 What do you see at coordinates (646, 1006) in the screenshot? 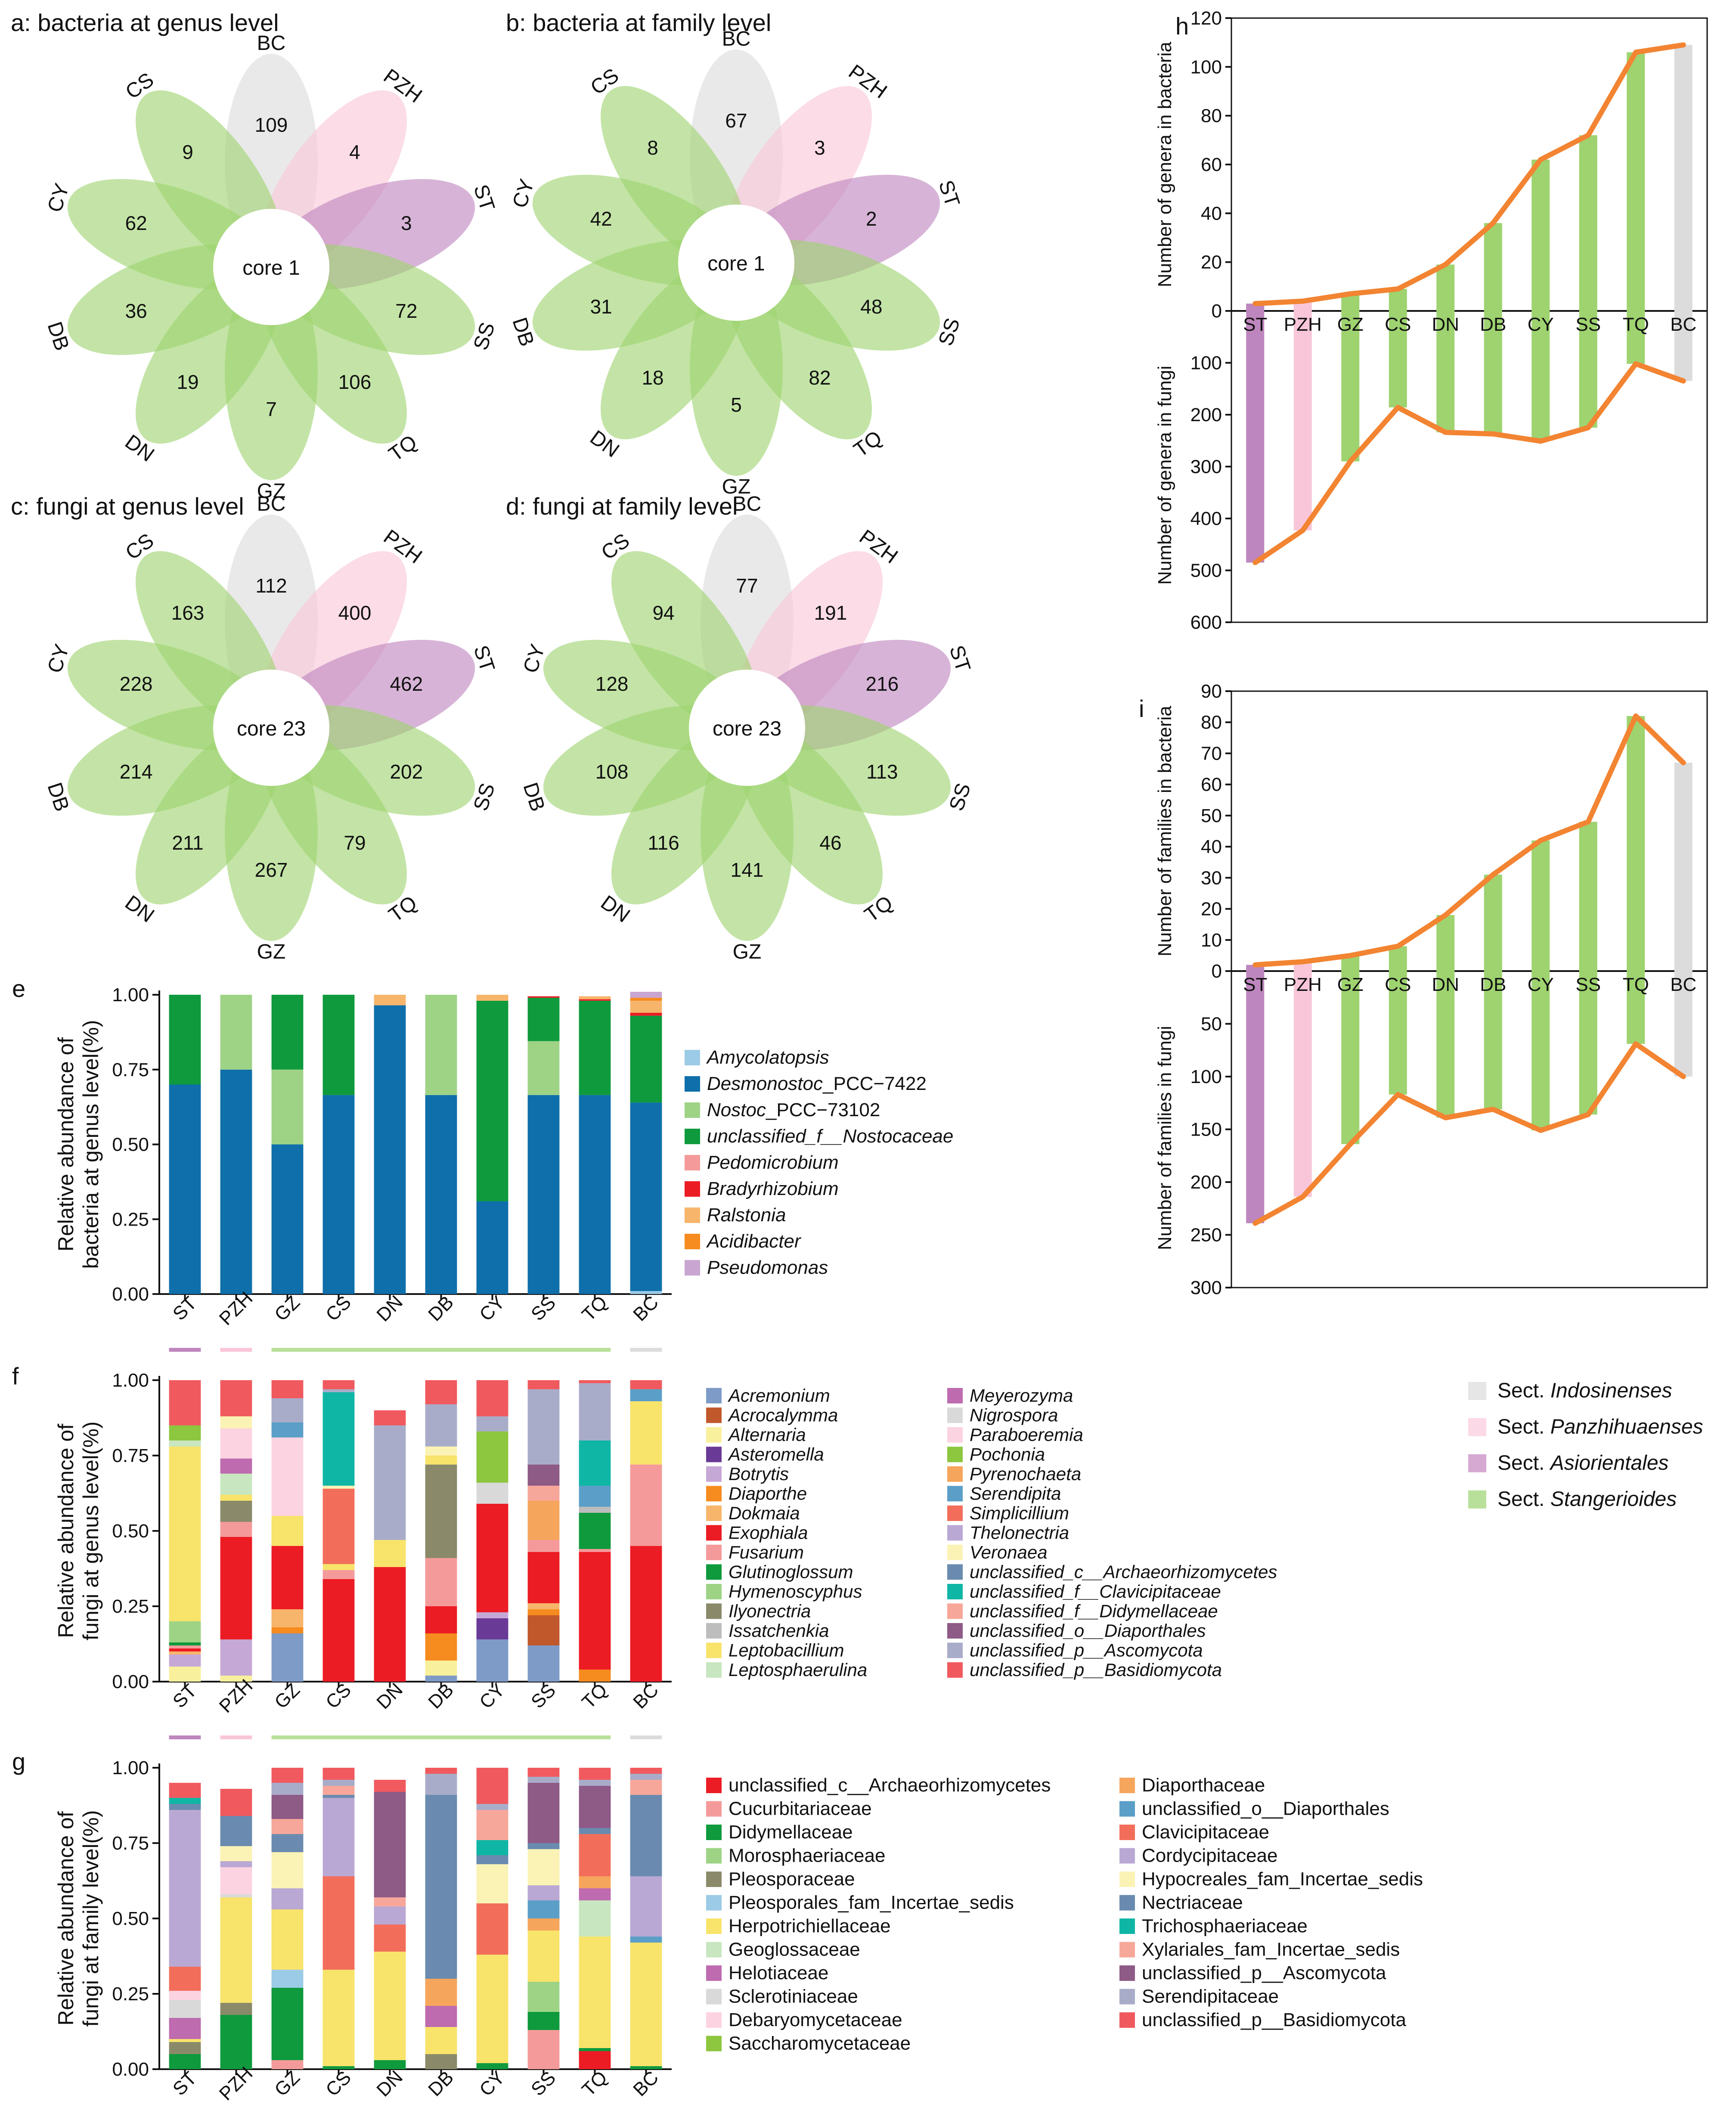
I see `bar-segment-bc` at bounding box center [646, 1006].